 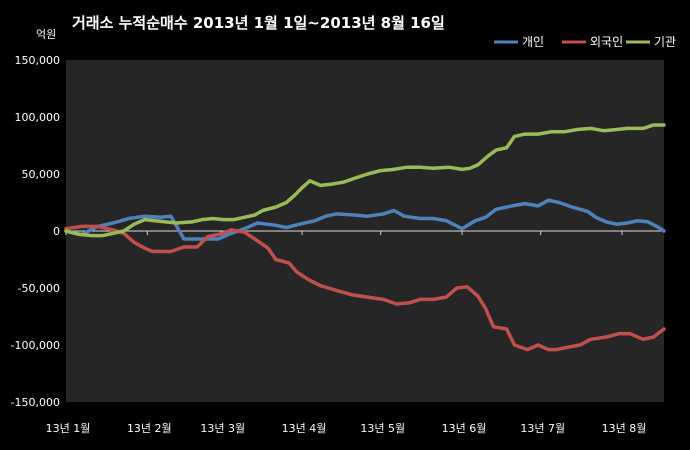 I want to click on x-tick-label: 13년 5월, so click(x=382, y=428).